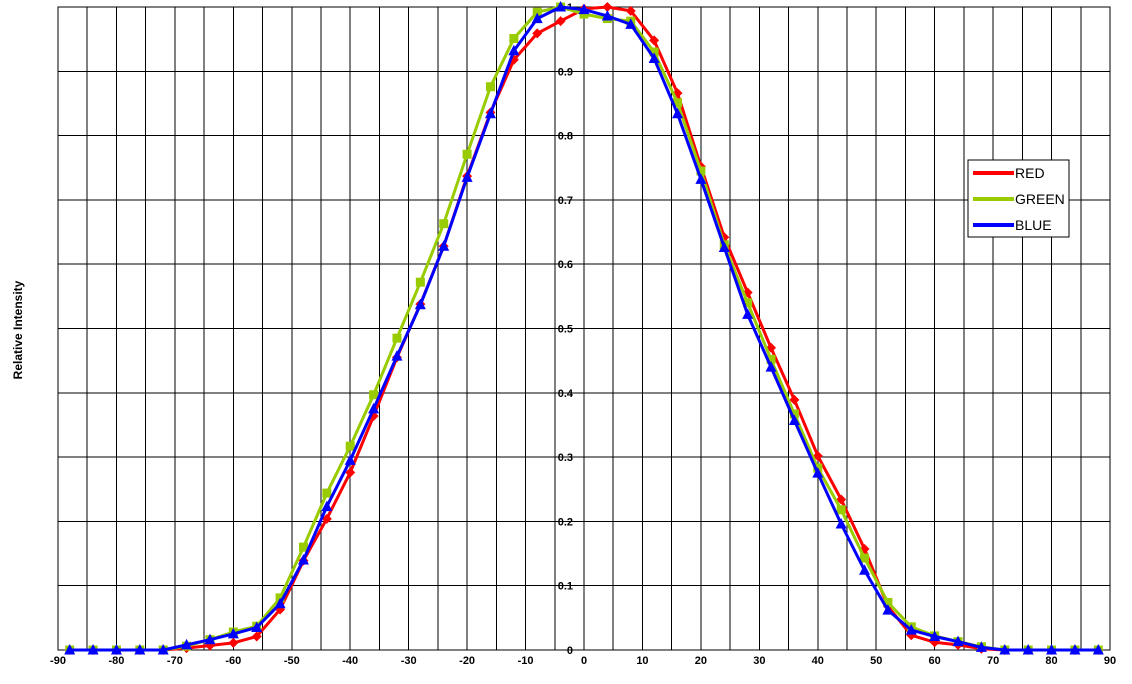 This screenshot has width=1132, height=684. Describe the element at coordinates (1009, 173) in the screenshot. I see `legend-item-red: RED` at that location.